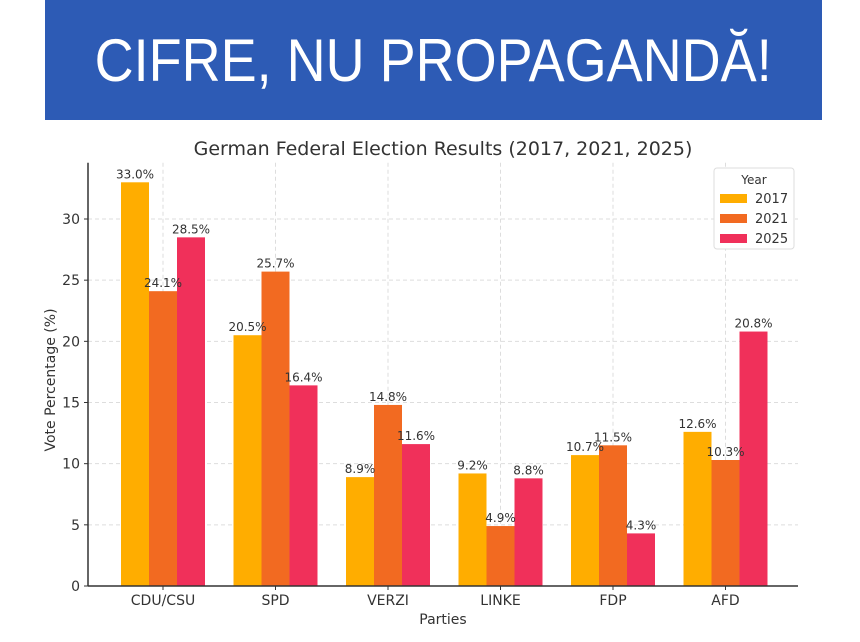 The height and width of the screenshot is (642, 860). I want to click on y-tick-label: 10, so click(71, 465).